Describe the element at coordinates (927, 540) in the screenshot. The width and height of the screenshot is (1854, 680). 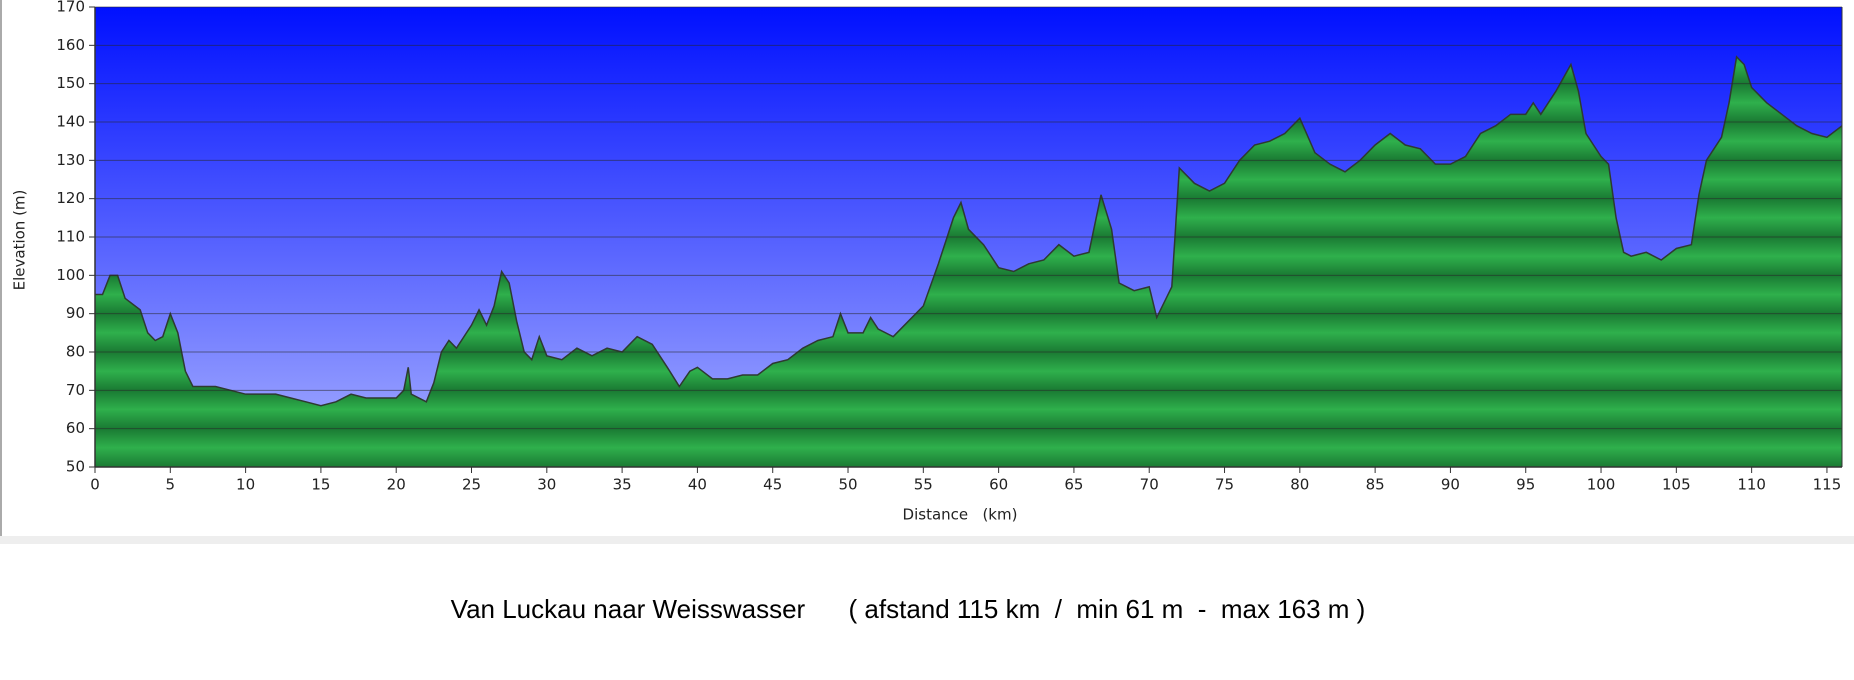
I see `panel-shadow` at that location.